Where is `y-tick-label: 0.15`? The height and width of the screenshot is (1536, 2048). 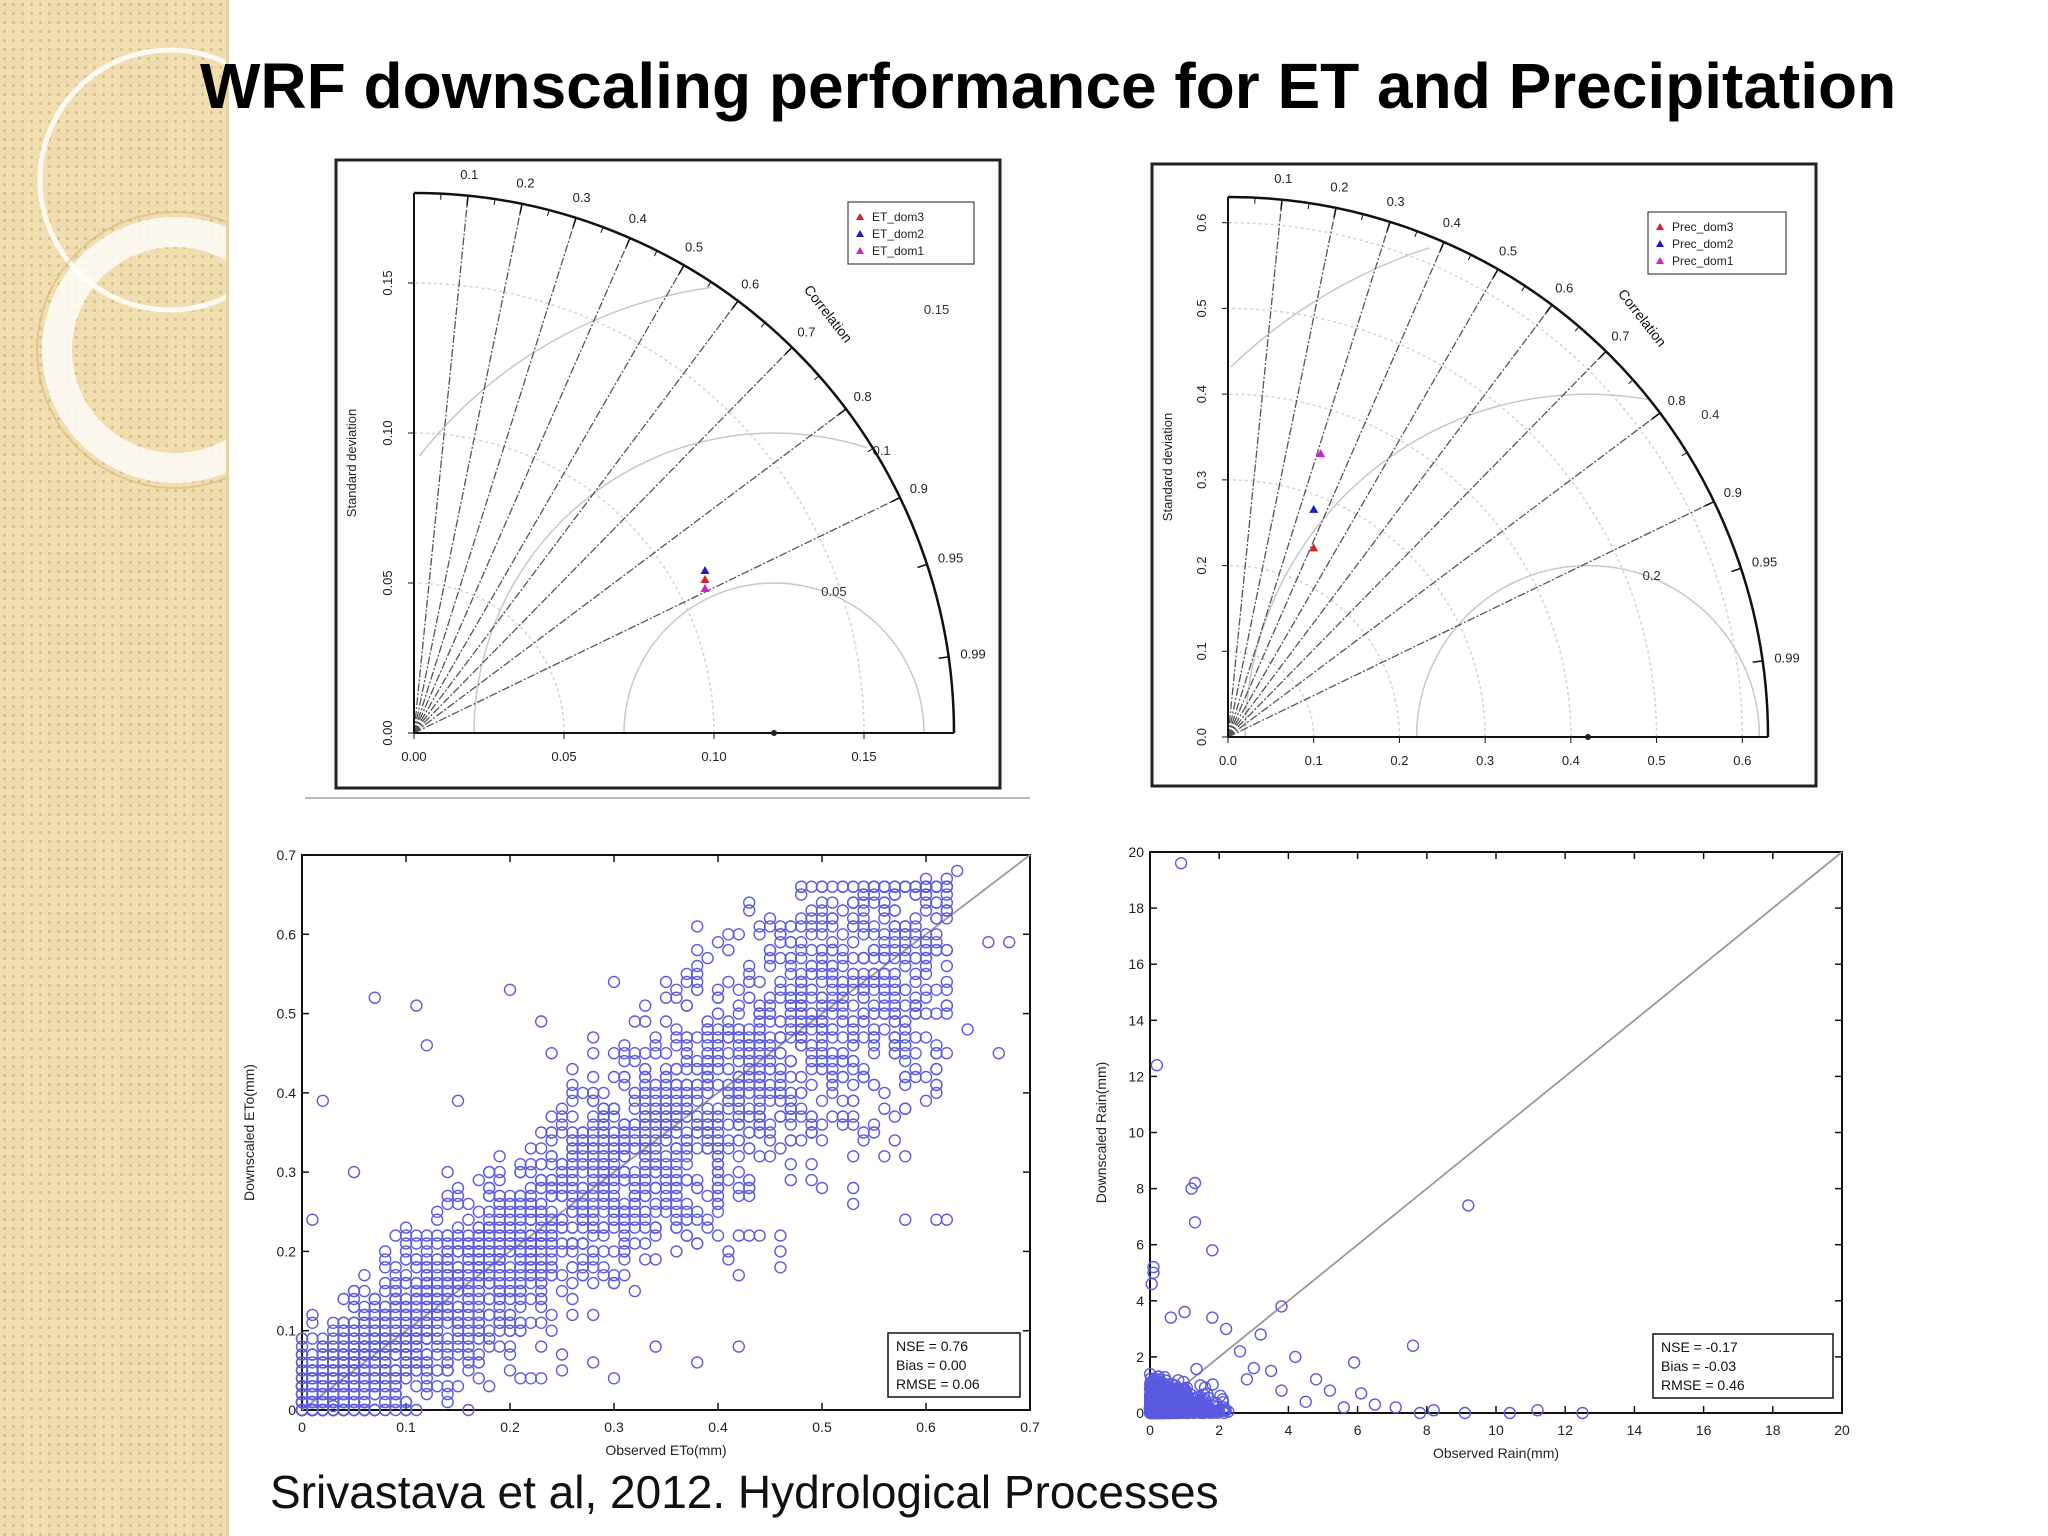
y-tick-label: 0.15 is located at coordinates (387, 282).